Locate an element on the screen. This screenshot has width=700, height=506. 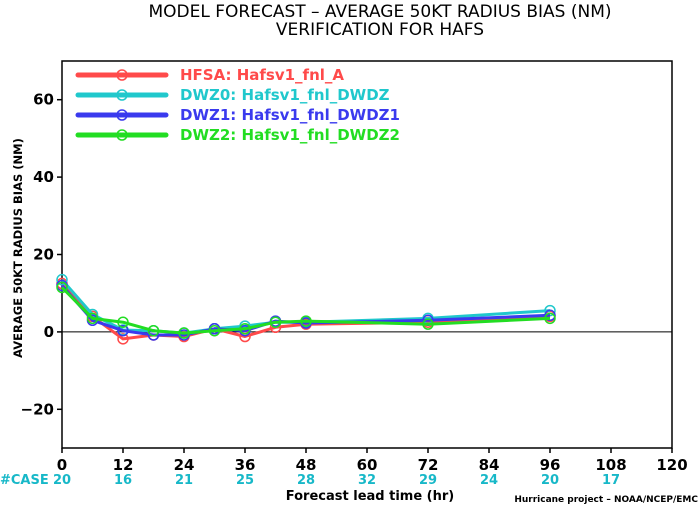
case-counts: #CASE 20 16 21 25 28 32 29 24 20 17 is located at coordinates (310, 480).